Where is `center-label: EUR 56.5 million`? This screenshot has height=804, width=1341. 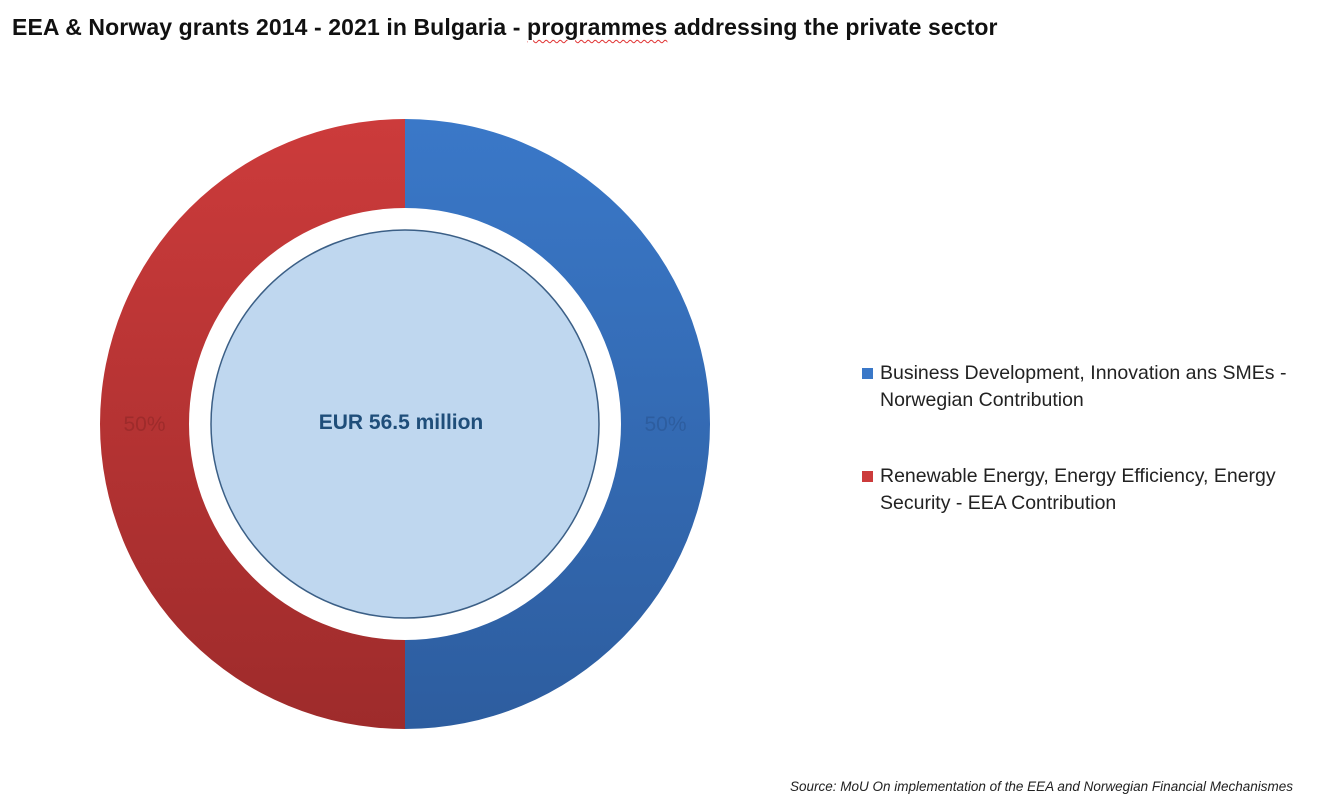
center-label: EUR 56.5 million is located at coordinates (401, 422).